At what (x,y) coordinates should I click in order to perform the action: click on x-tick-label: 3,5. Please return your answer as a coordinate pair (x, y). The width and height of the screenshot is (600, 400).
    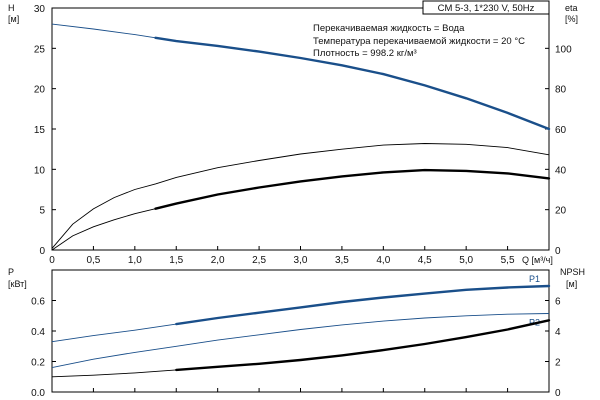
    Looking at the image, I should click on (342, 260).